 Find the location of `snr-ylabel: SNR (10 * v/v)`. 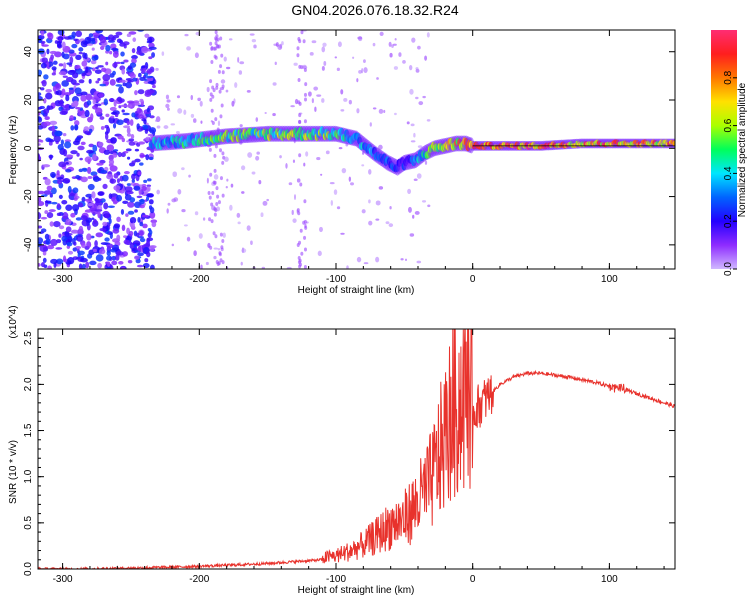

snr-ylabel: SNR (10 * v/v) is located at coordinates (13, 472).